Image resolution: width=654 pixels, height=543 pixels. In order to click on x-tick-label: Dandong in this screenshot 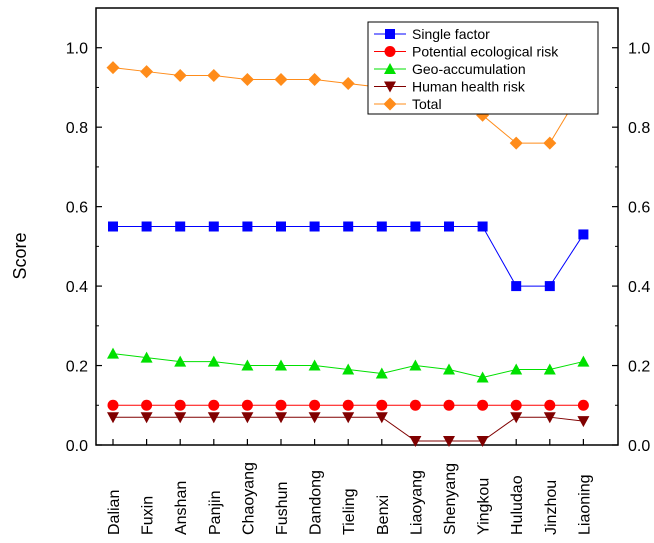, I will do `click(316, 502)`.